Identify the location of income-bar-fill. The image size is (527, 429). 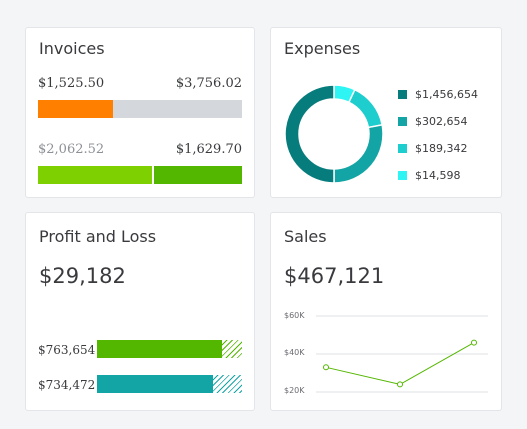
(159, 349).